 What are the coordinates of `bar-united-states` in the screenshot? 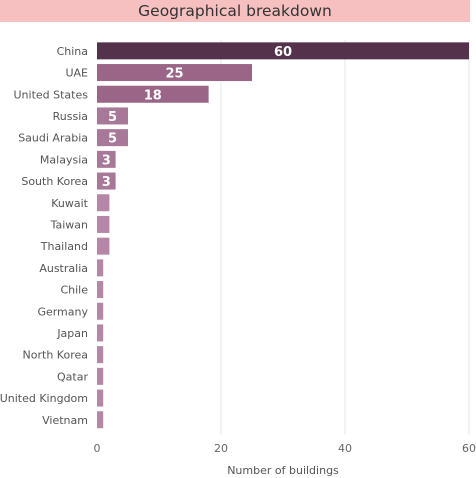 It's located at (153, 94).